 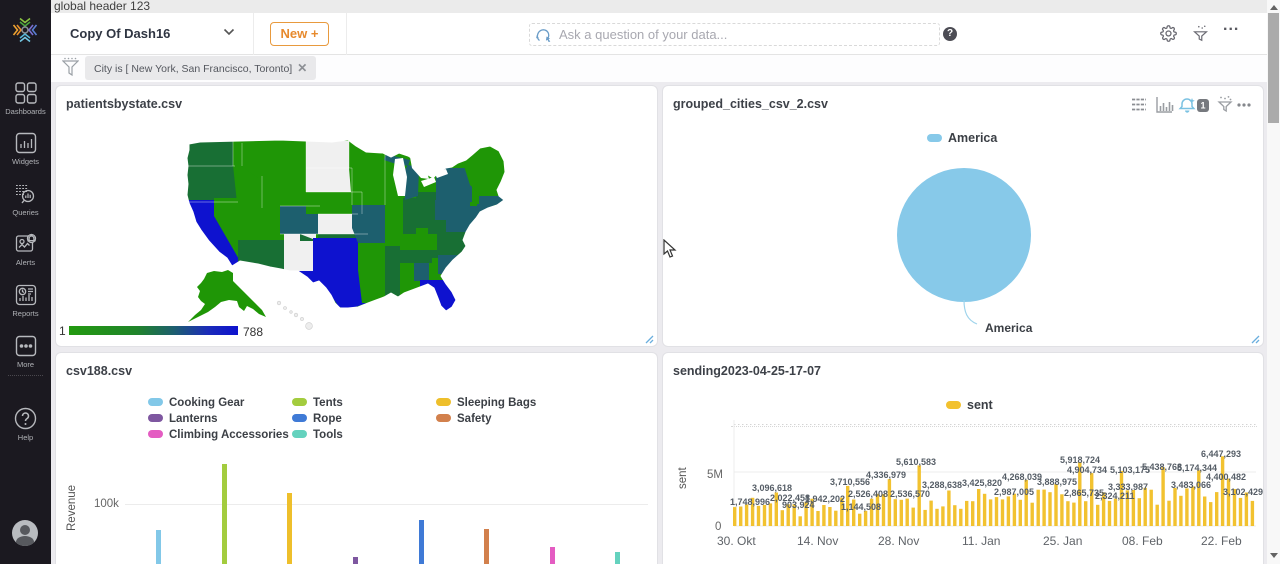 What do you see at coordinates (1084, 493) in the screenshot?
I see `svg-text: 2,865,735` at bounding box center [1084, 493].